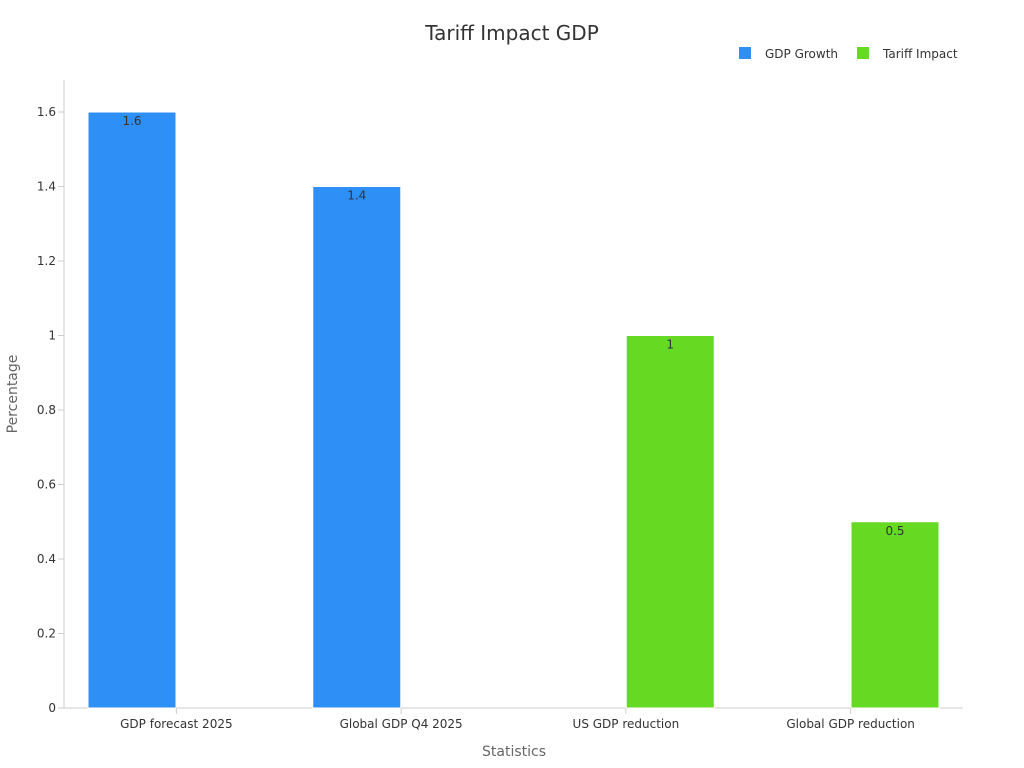 This screenshot has width=1024, height=768. Describe the element at coordinates (745, 53) in the screenshot. I see `legend-swatch-gdp-growth` at that location.